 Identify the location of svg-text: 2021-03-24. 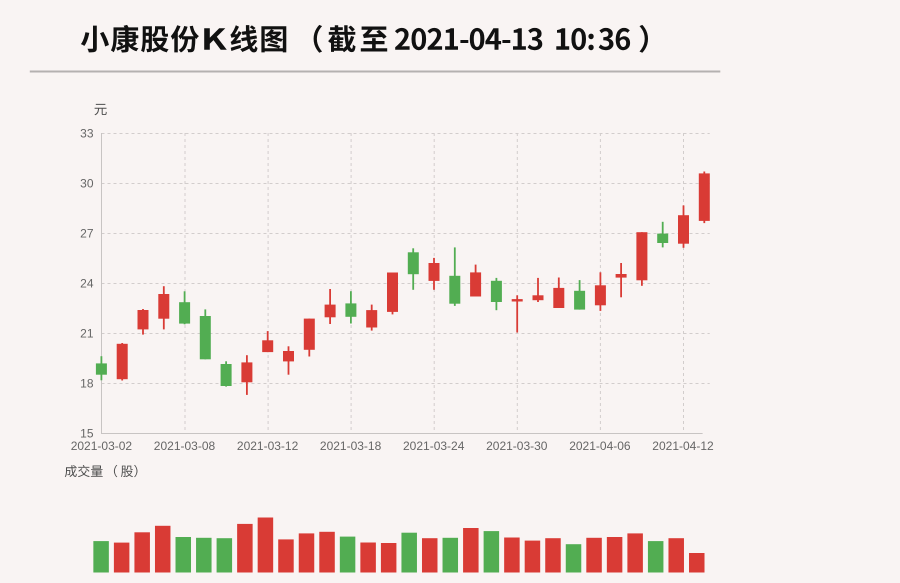
(434, 446).